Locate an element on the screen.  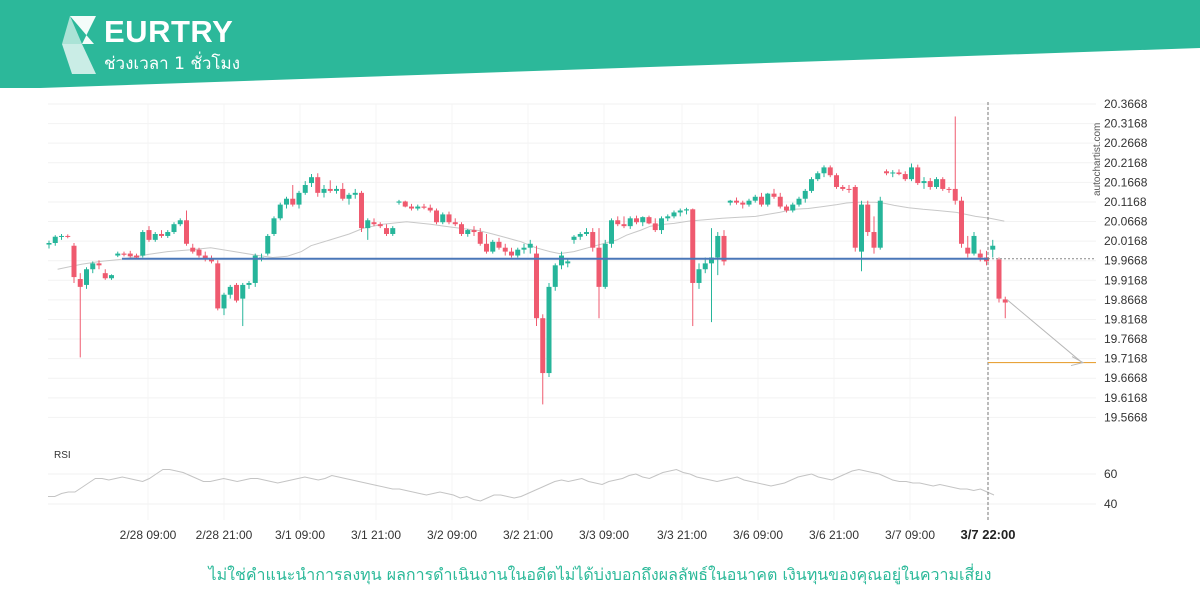
price-tick-label: 19.8668 is located at coordinates (1126, 300).